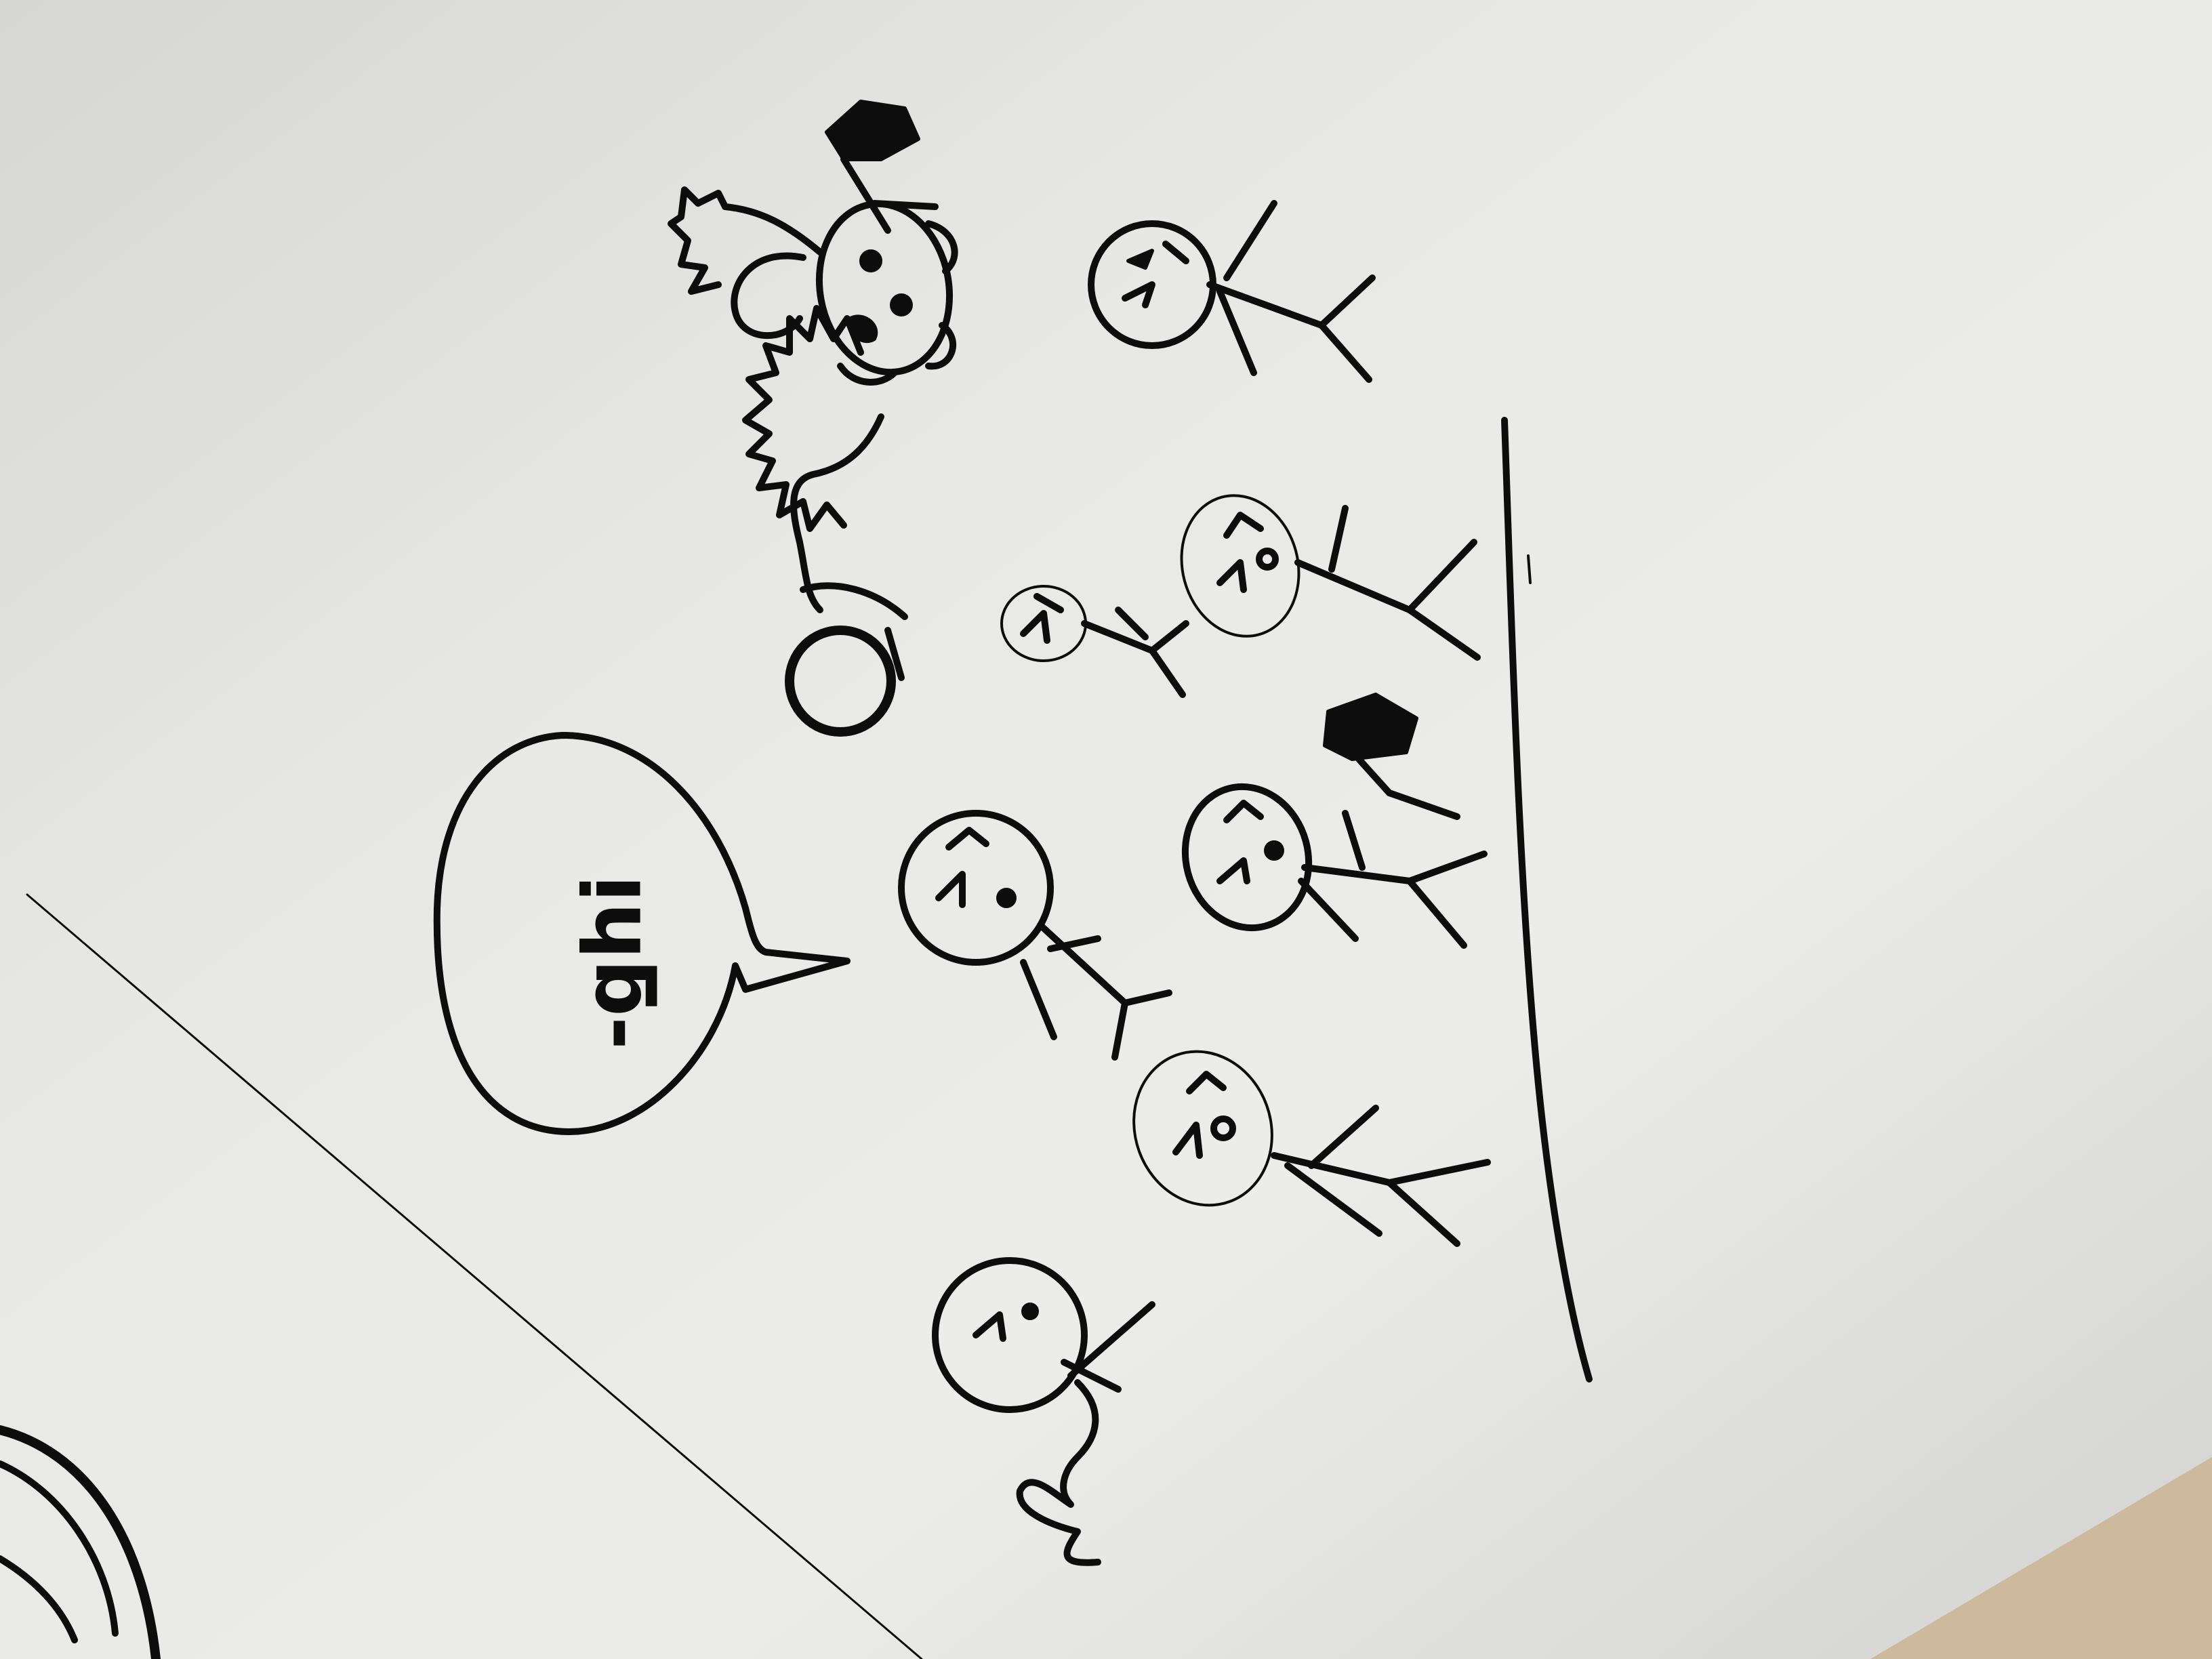 This screenshot has width=2212, height=1659. I want to click on stick-figure-bottom, so click(1043, 1411).